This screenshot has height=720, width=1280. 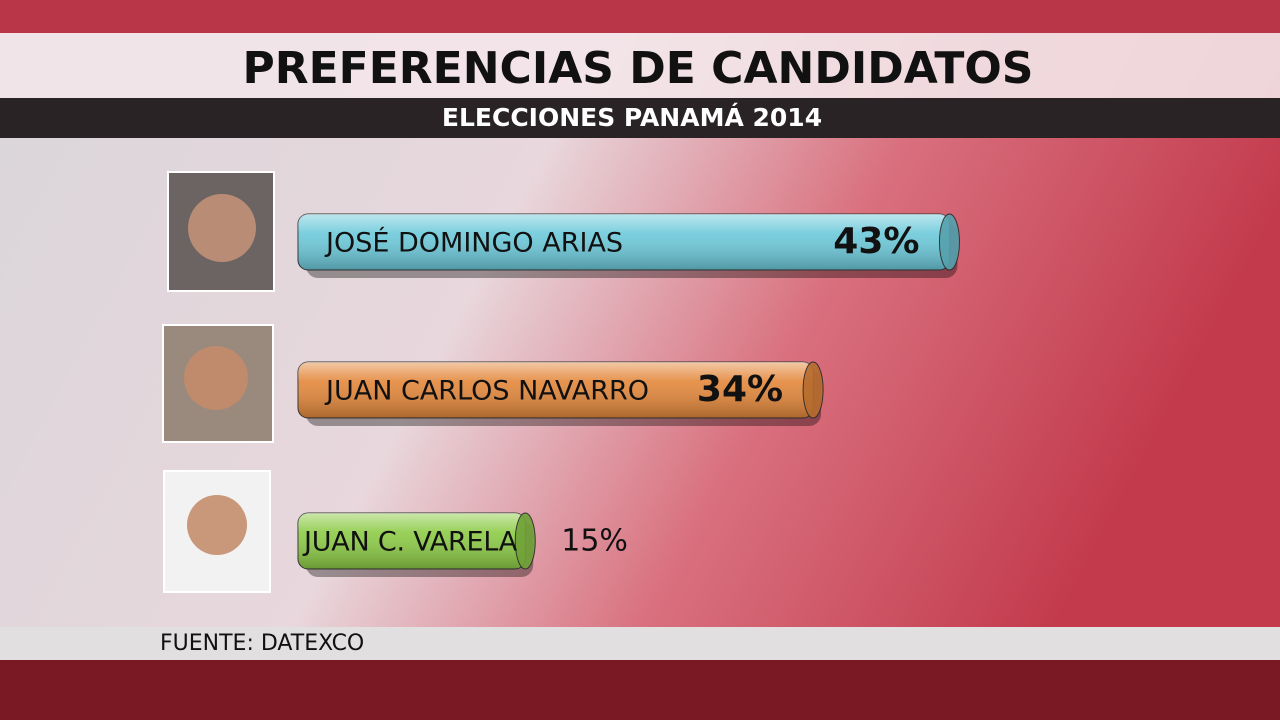 What do you see at coordinates (640, 643) in the screenshot?
I see `source-band` at bounding box center [640, 643].